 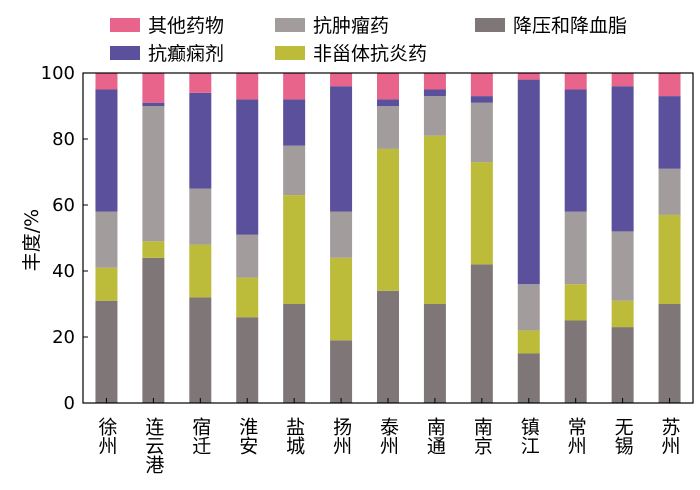 What do you see at coordinates (623, 436) in the screenshot?
I see `x-tick-label: 无锡` at bounding box center [623, 436].